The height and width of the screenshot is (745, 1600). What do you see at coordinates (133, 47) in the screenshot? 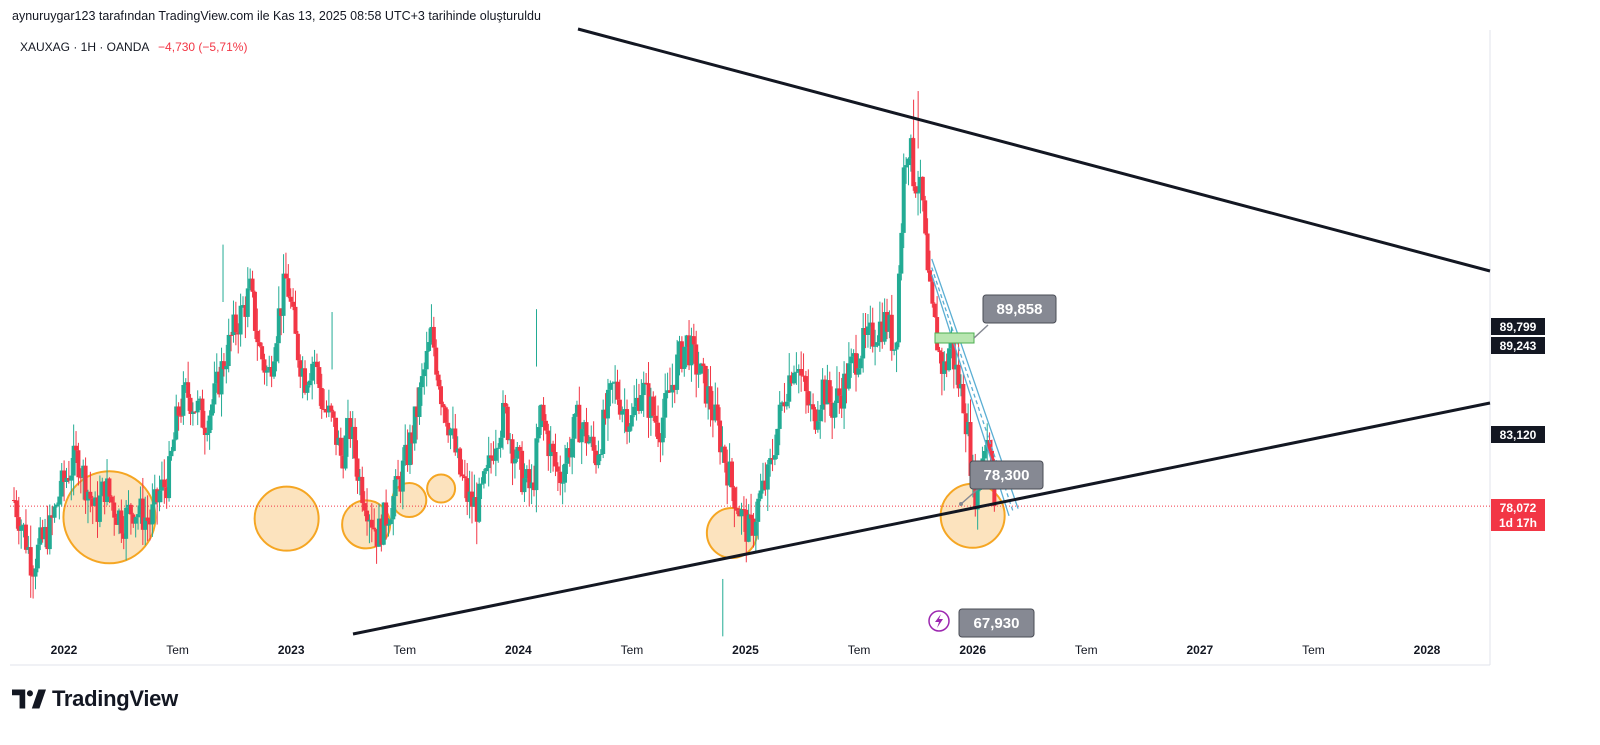
I see `symbol-info: XAUXAG · 1H · OANDA −4,730 (−5,71%)` at bounding box center [133, 47].